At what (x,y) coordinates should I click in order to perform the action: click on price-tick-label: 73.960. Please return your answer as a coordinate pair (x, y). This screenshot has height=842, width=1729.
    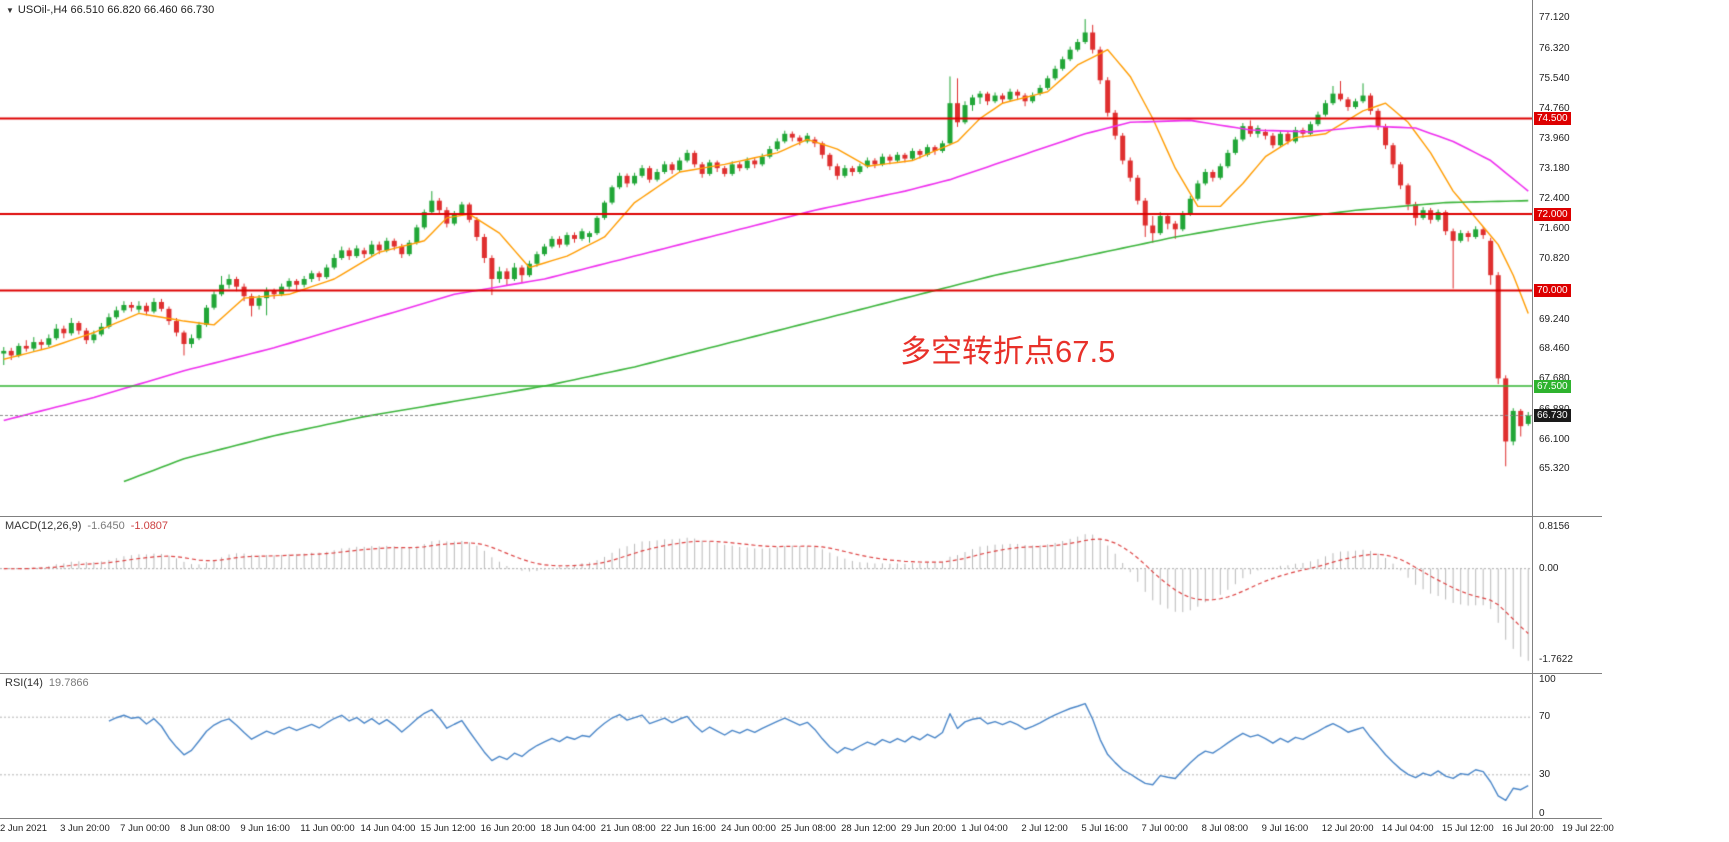
    Looking at the image, I should click on (1554, 139).